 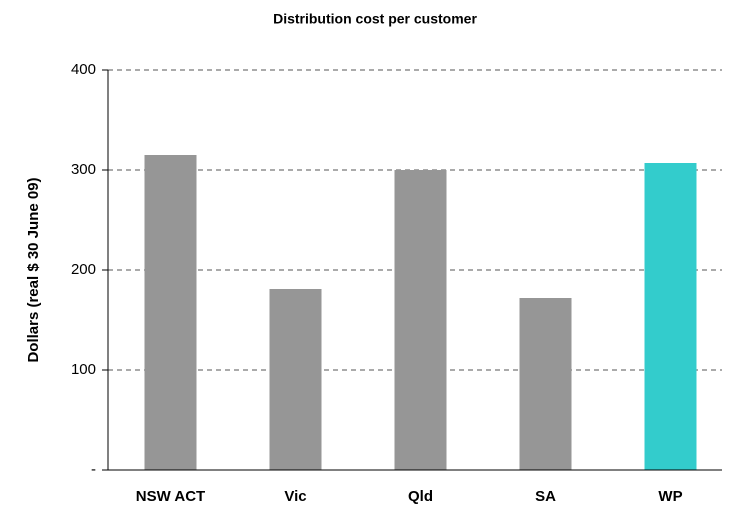 I want to click on y-tick-label: 300, so click(x=83, y=169).